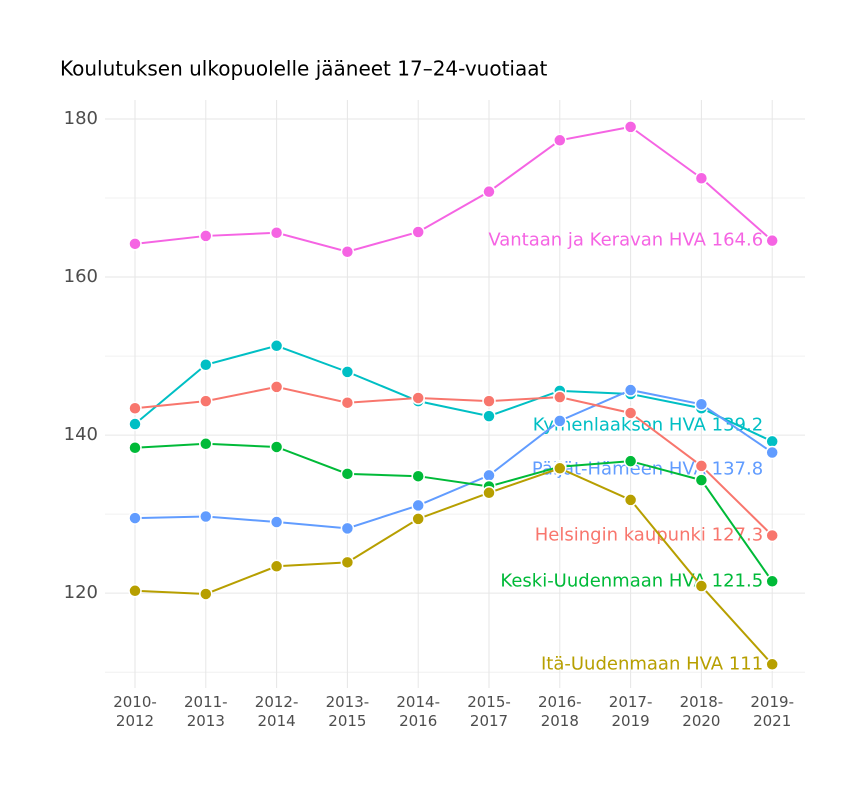  What do you see at coordinates (81, 276) in the screenshot?
I see `y-tick-label: 160` at bounding box center [81, 276].